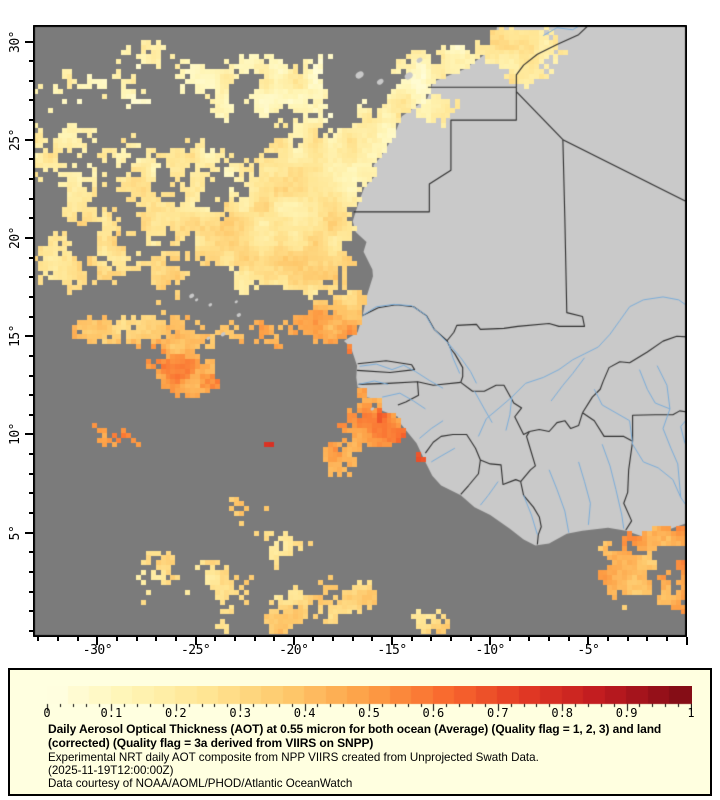 The width and height of the screenshot is (720, 800). I want to click on legend-timestamp: (2025-11-19T12:00:00Z), so click(111, 770).